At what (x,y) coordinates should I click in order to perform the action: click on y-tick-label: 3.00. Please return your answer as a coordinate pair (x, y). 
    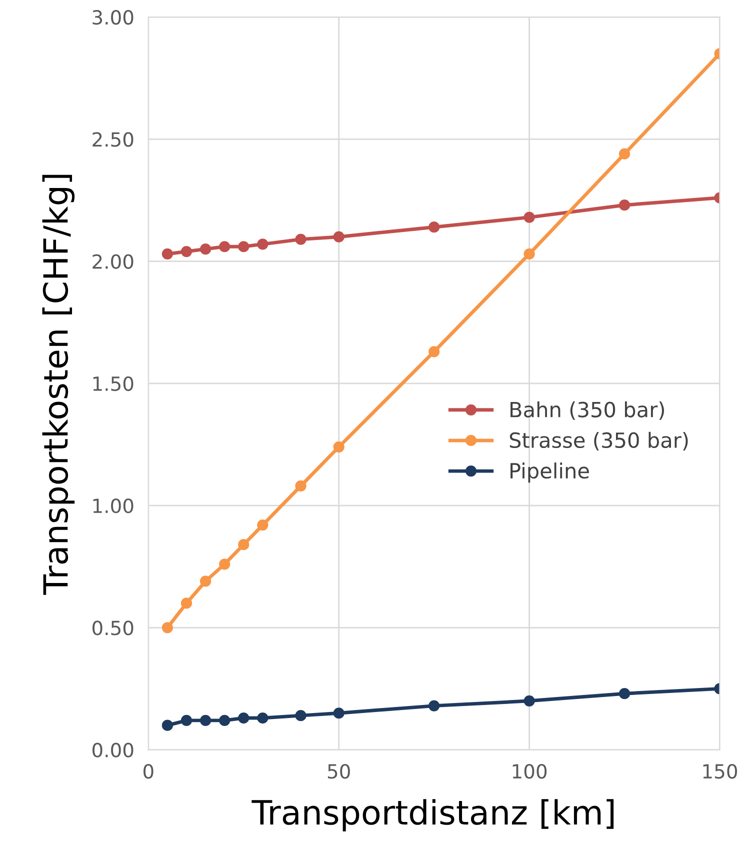
    Looking at the image, I should click on (113, 17).